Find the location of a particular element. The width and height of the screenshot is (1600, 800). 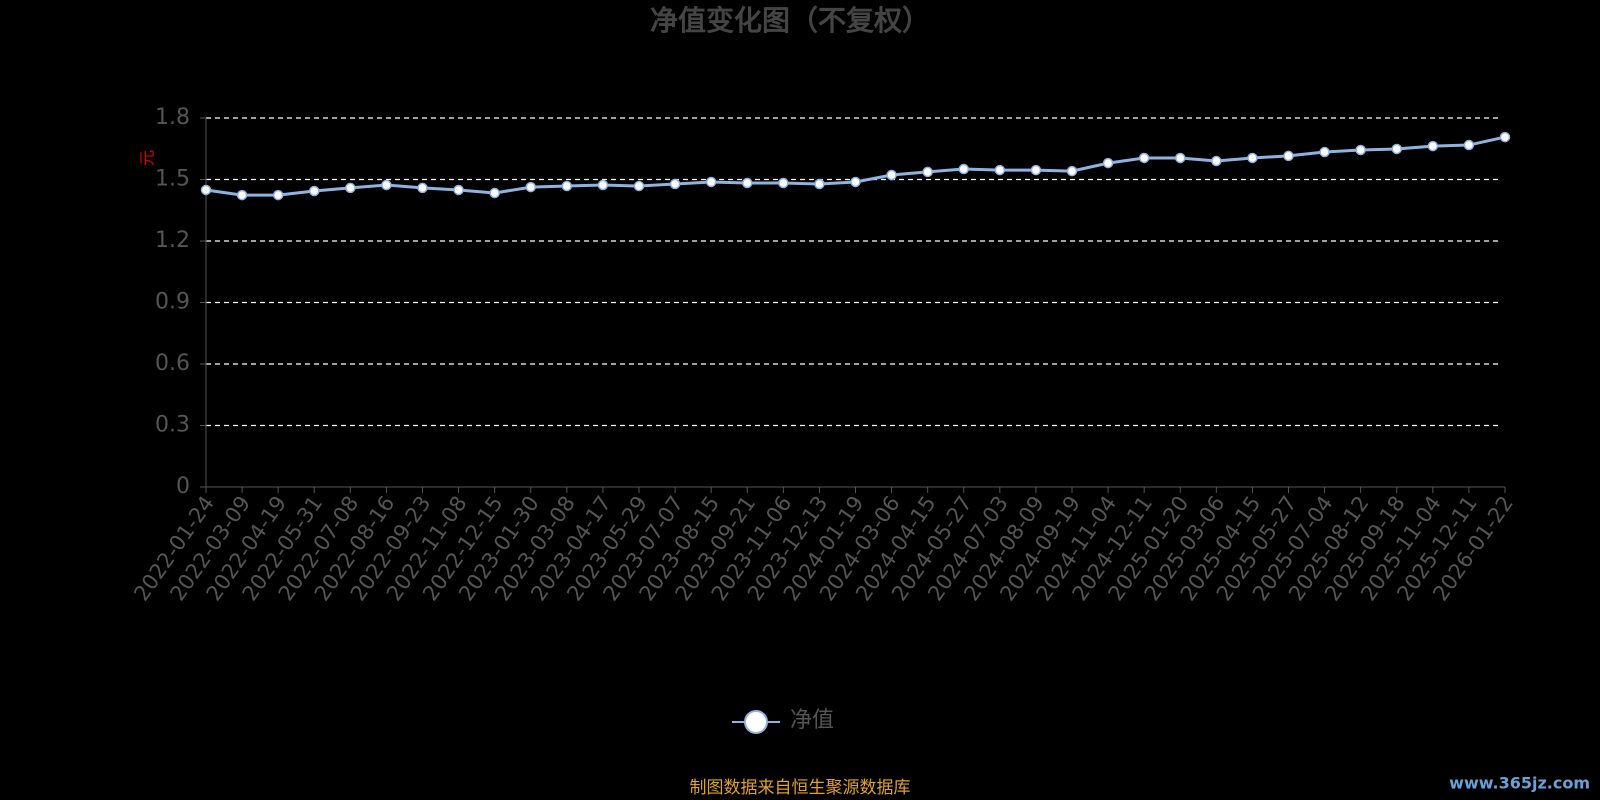

watermark: www.365jz.com is located at coordinates (1519, 783).